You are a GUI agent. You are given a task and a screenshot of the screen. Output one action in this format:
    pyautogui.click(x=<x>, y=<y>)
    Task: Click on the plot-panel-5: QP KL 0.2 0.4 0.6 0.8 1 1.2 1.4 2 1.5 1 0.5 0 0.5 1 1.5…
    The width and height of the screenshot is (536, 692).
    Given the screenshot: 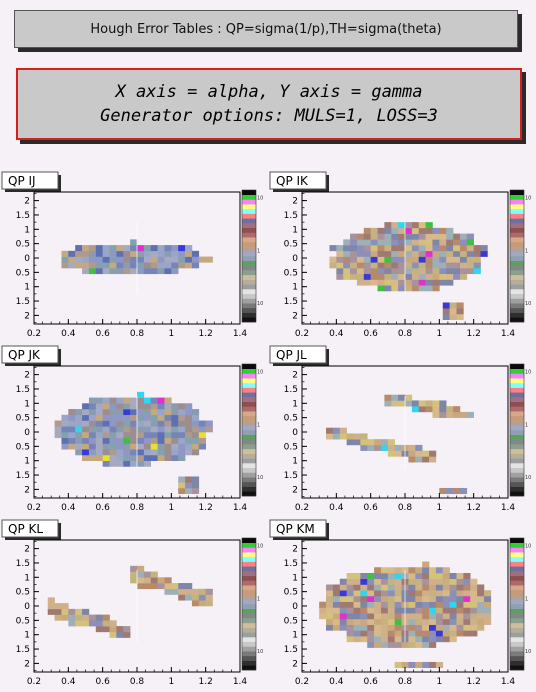 What is the action you would take?
    pyautogui.click(x=134, y=603)
    